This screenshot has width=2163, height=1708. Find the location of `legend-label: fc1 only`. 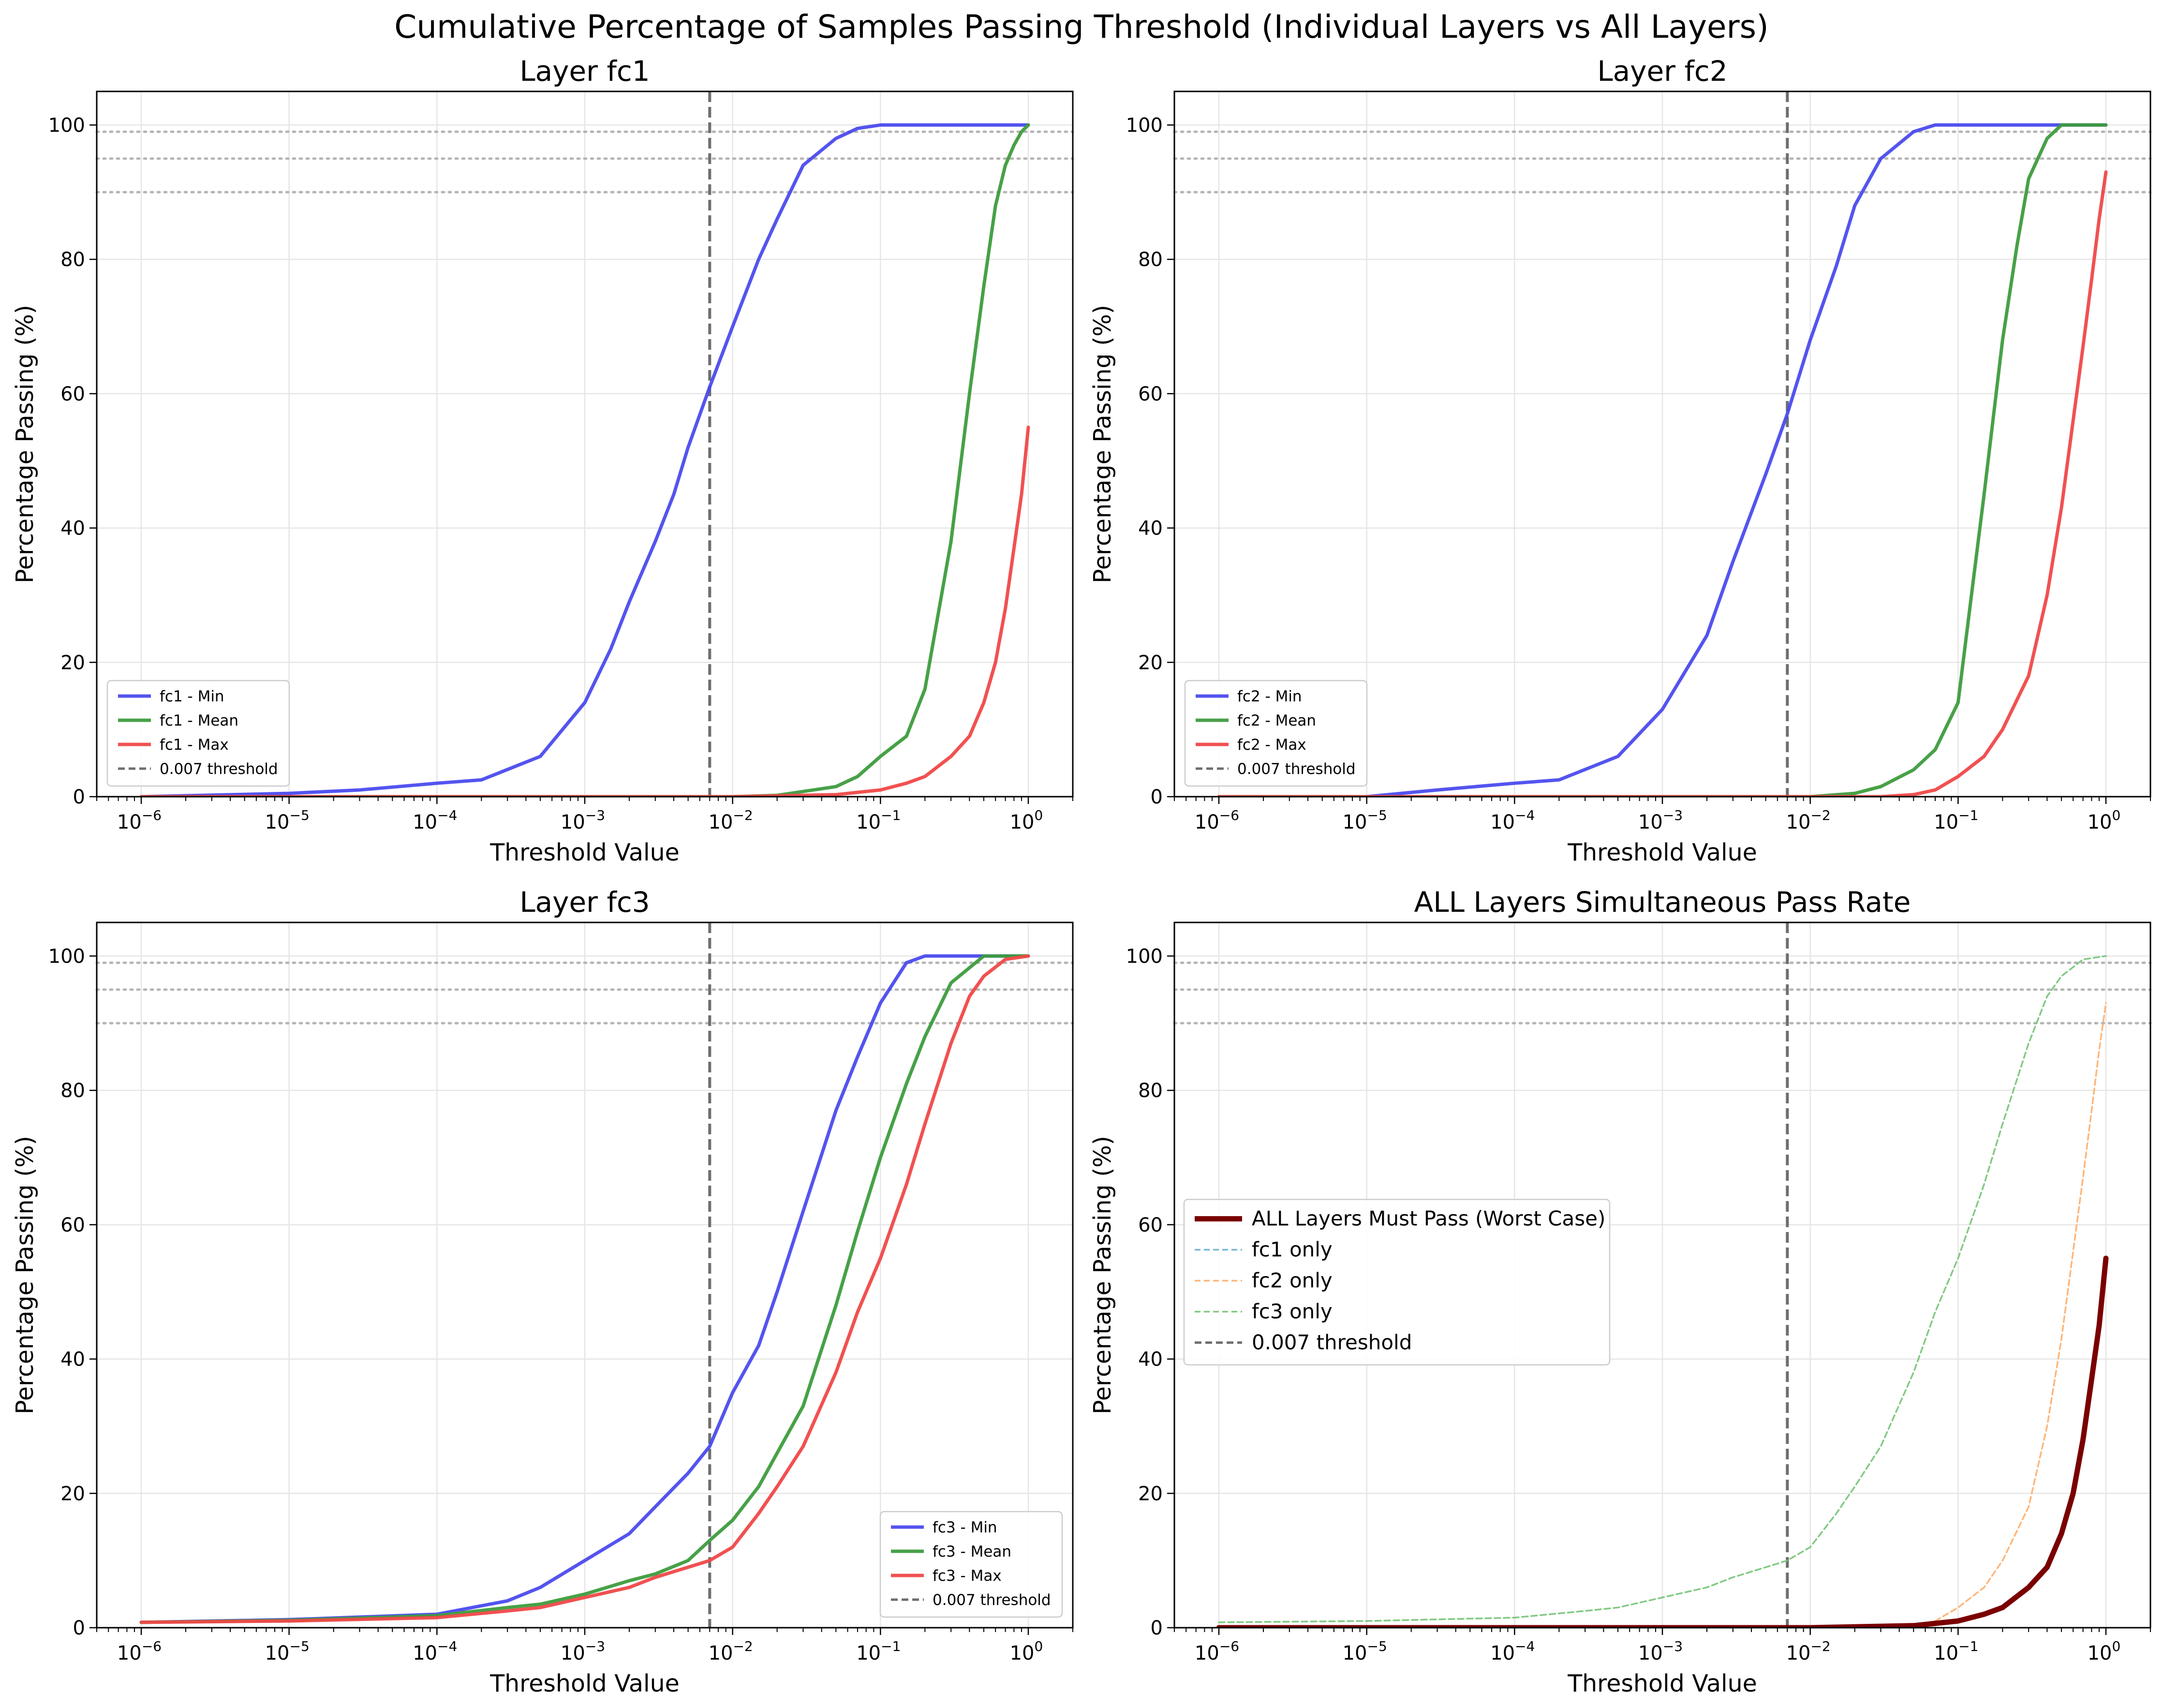

legend-label: fc1 only is located at coordinates (1292, 1250).